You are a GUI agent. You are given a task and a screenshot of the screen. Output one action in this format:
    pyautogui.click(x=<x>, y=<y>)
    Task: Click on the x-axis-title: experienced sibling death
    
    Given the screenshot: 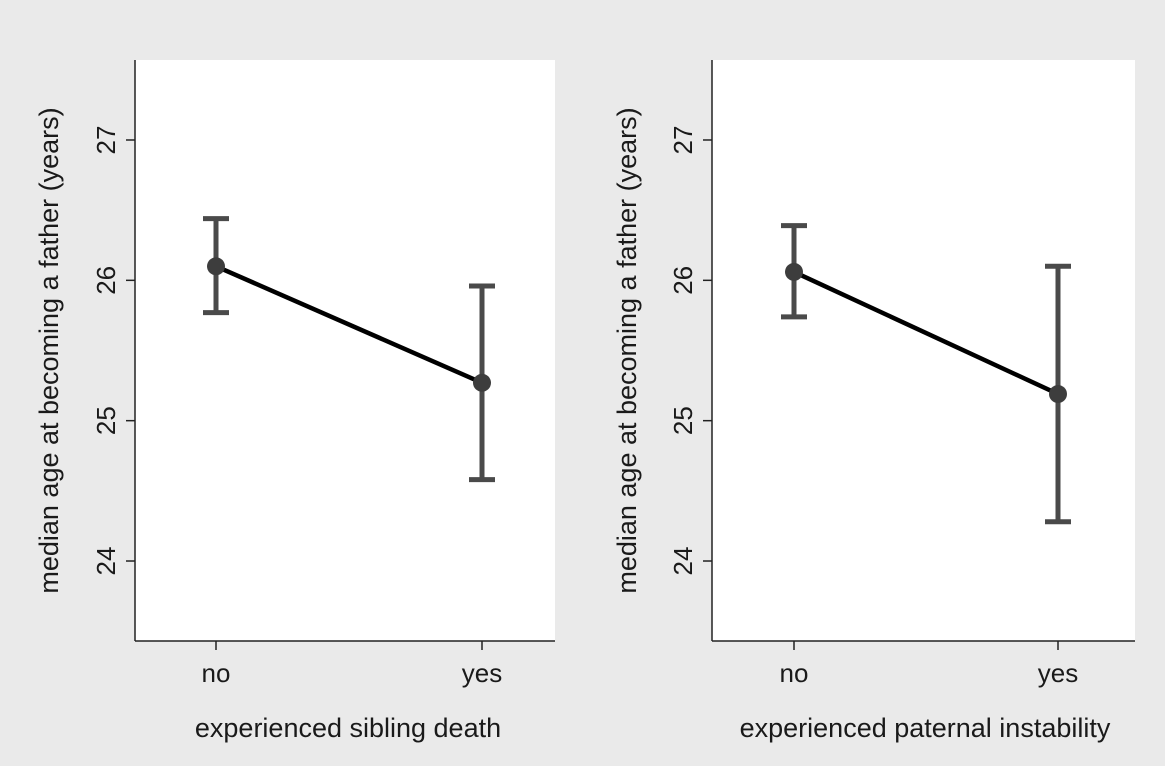 What is the action you would take?
    pyautogui.click(x=348, y=728)
    